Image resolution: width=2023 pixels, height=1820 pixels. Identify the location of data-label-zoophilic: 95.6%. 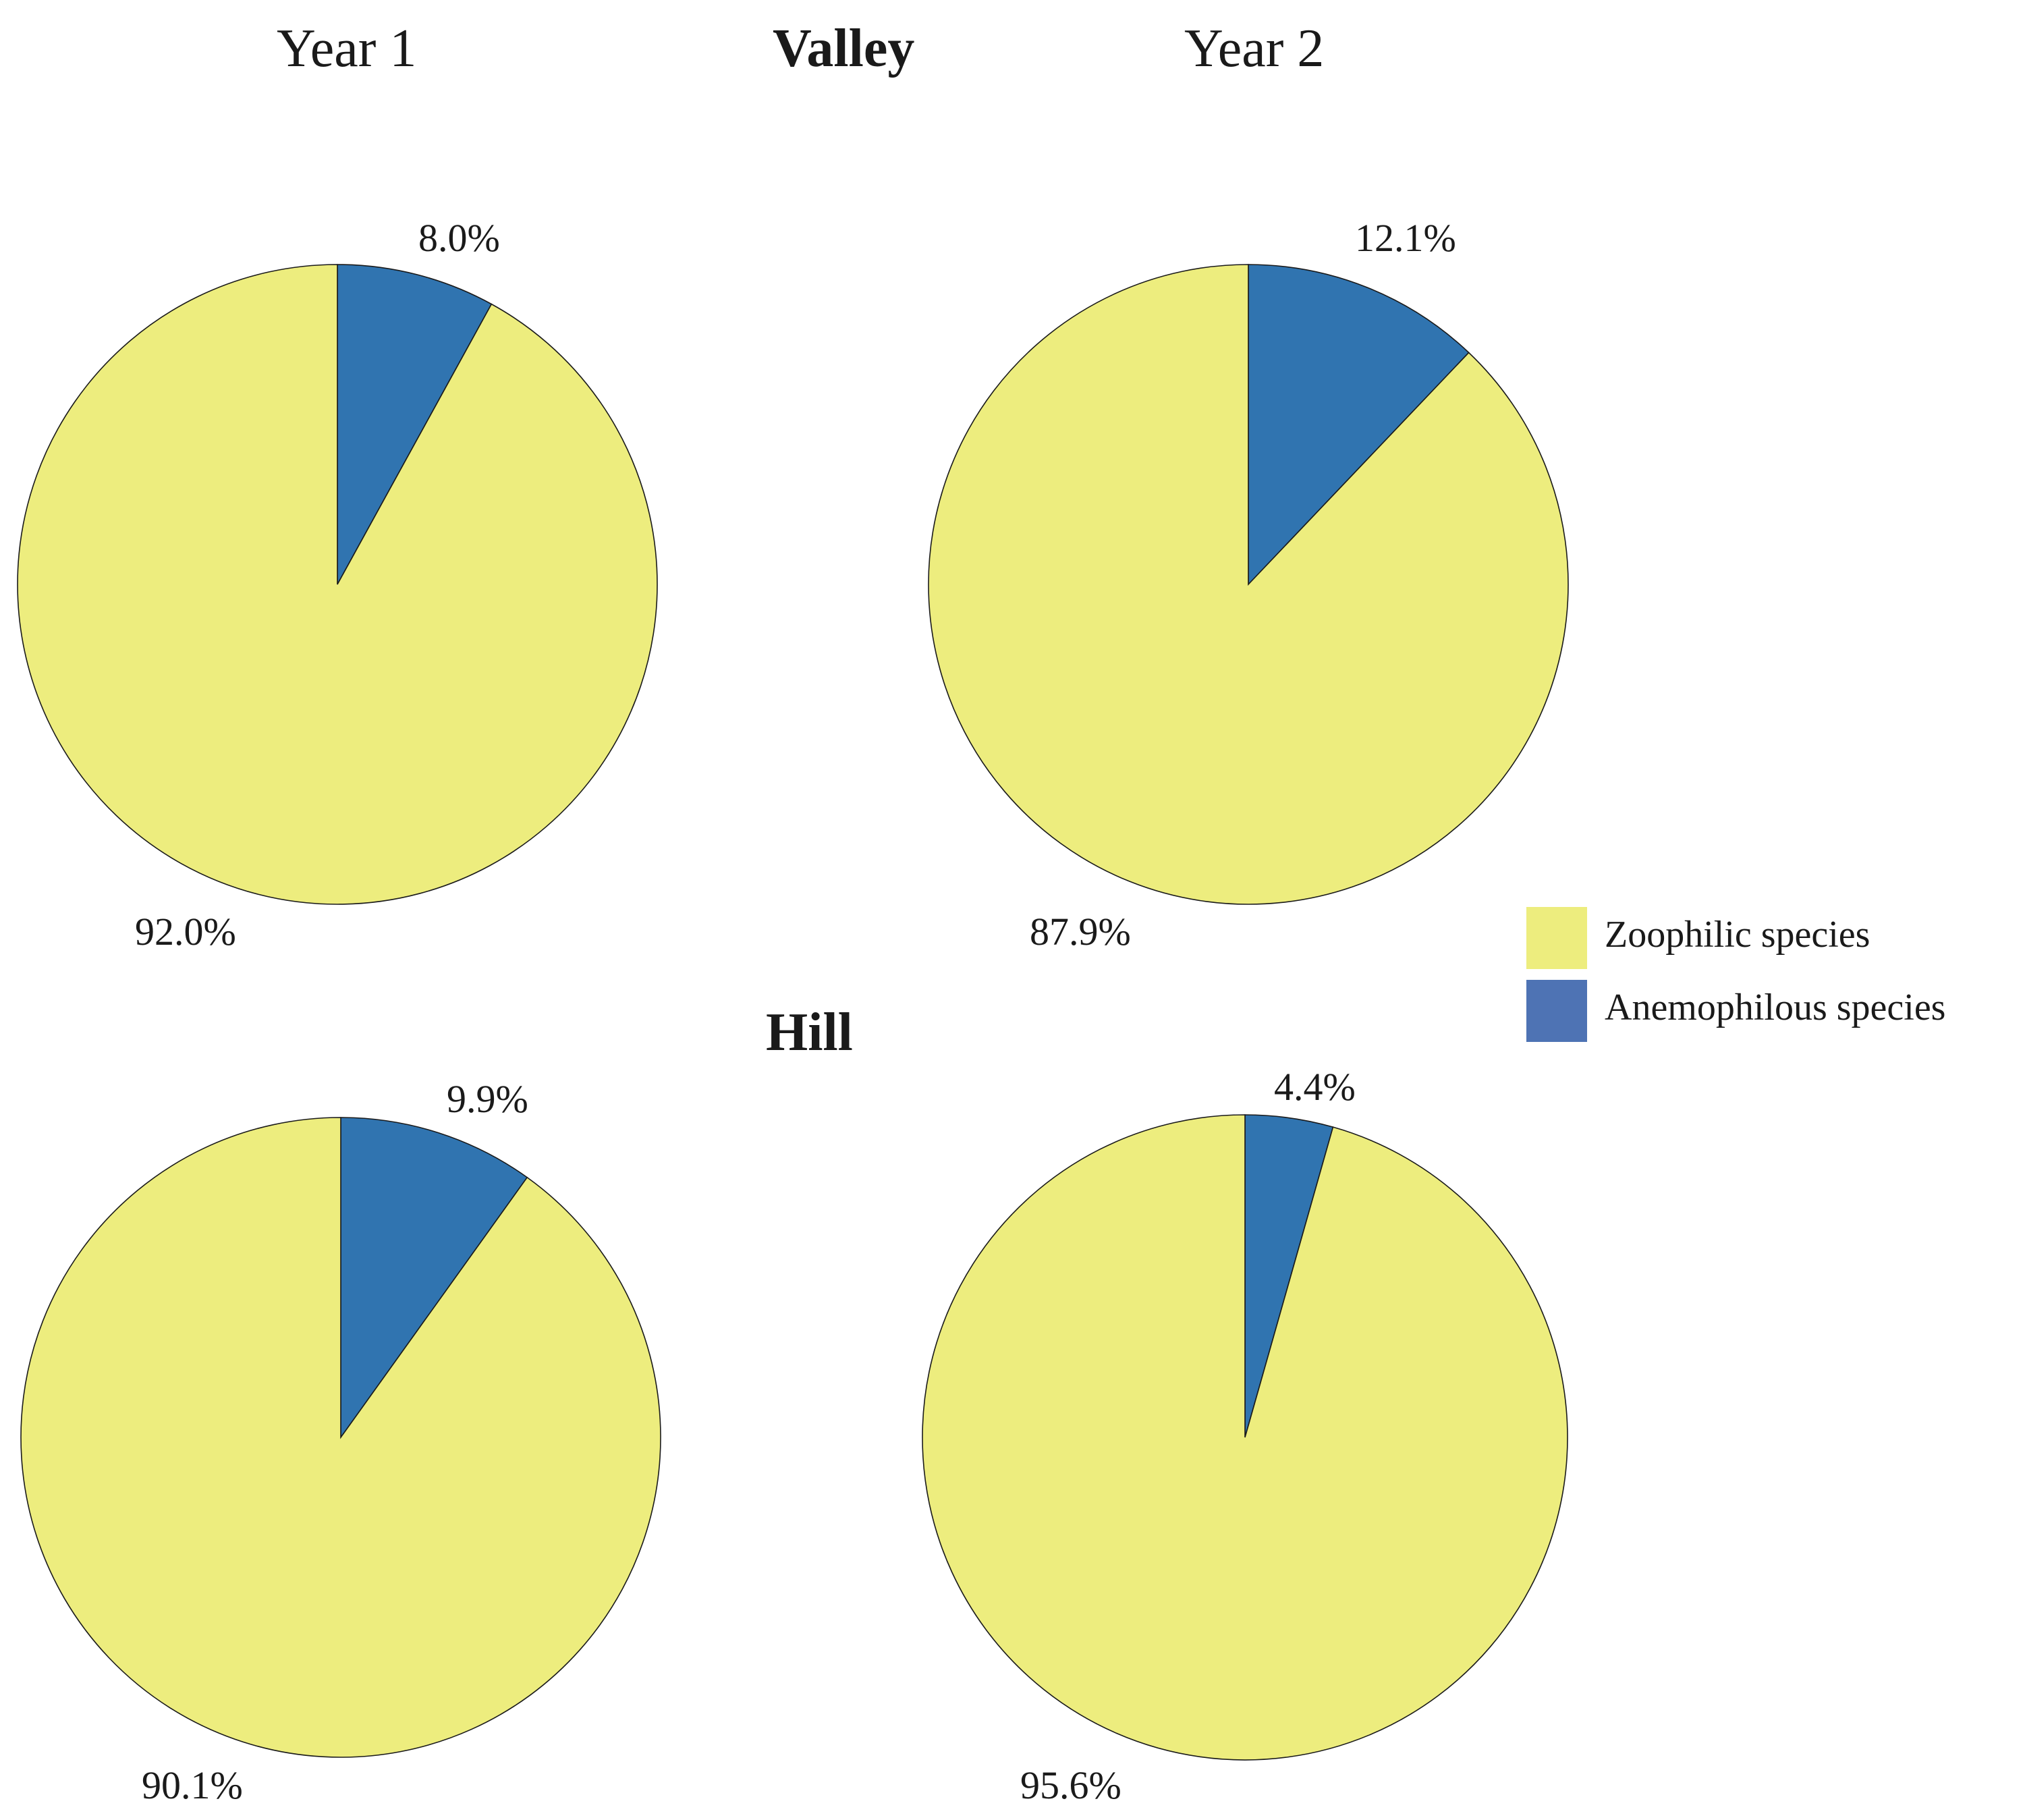
(1070, 1785).